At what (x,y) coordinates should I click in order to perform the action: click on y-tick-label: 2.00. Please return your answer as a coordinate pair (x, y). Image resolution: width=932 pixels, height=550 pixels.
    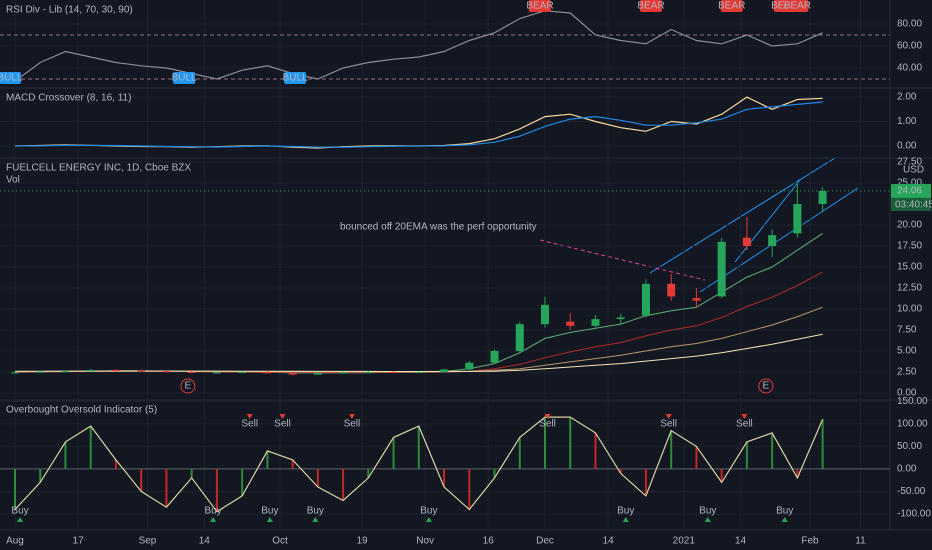
    Looking at the image, I should click on (907, 97).